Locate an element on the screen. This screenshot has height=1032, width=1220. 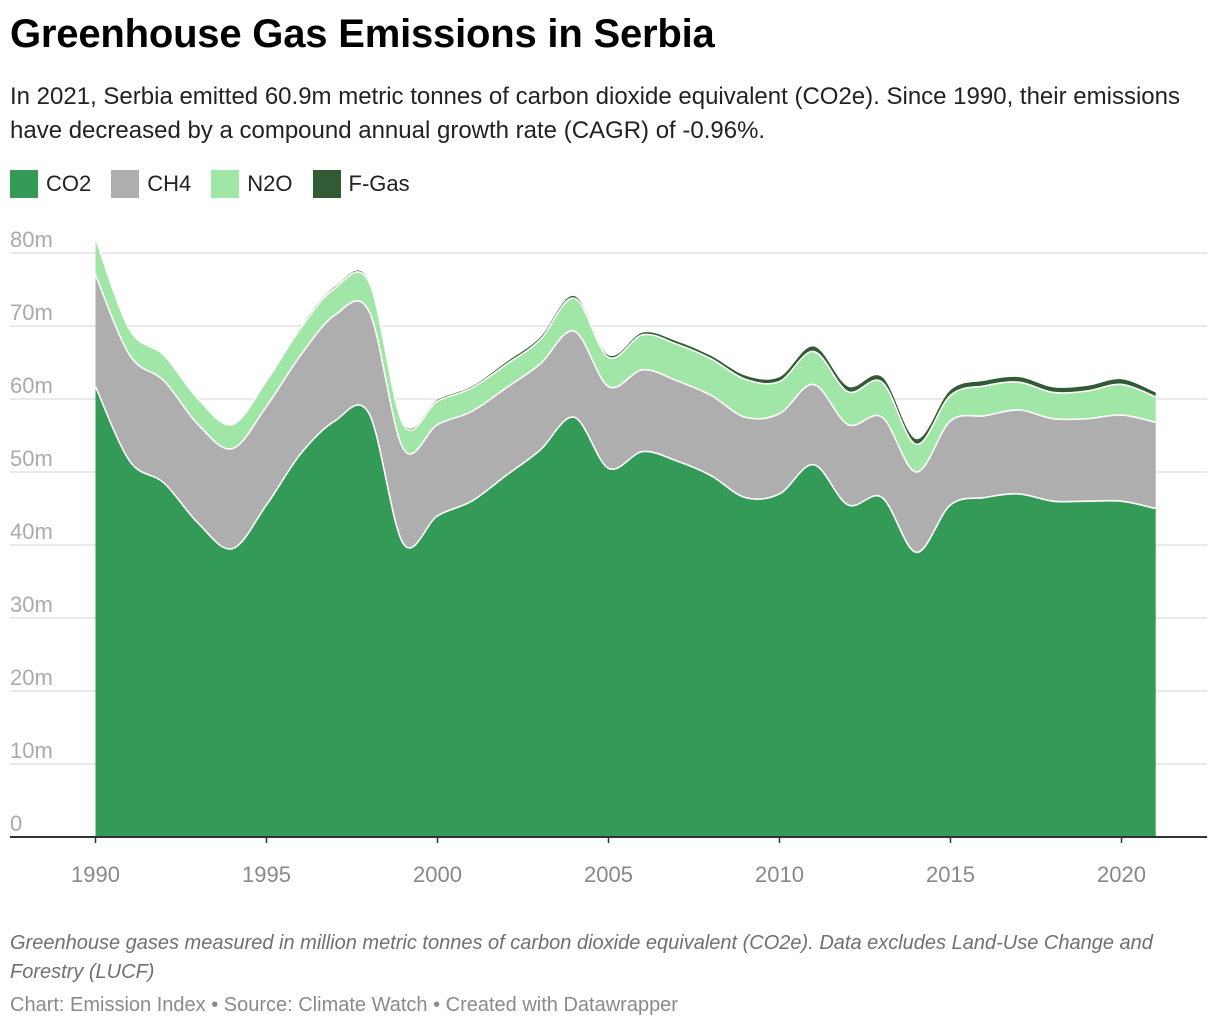
x-tick-label: 2005 is located at coordinates (608, 874).